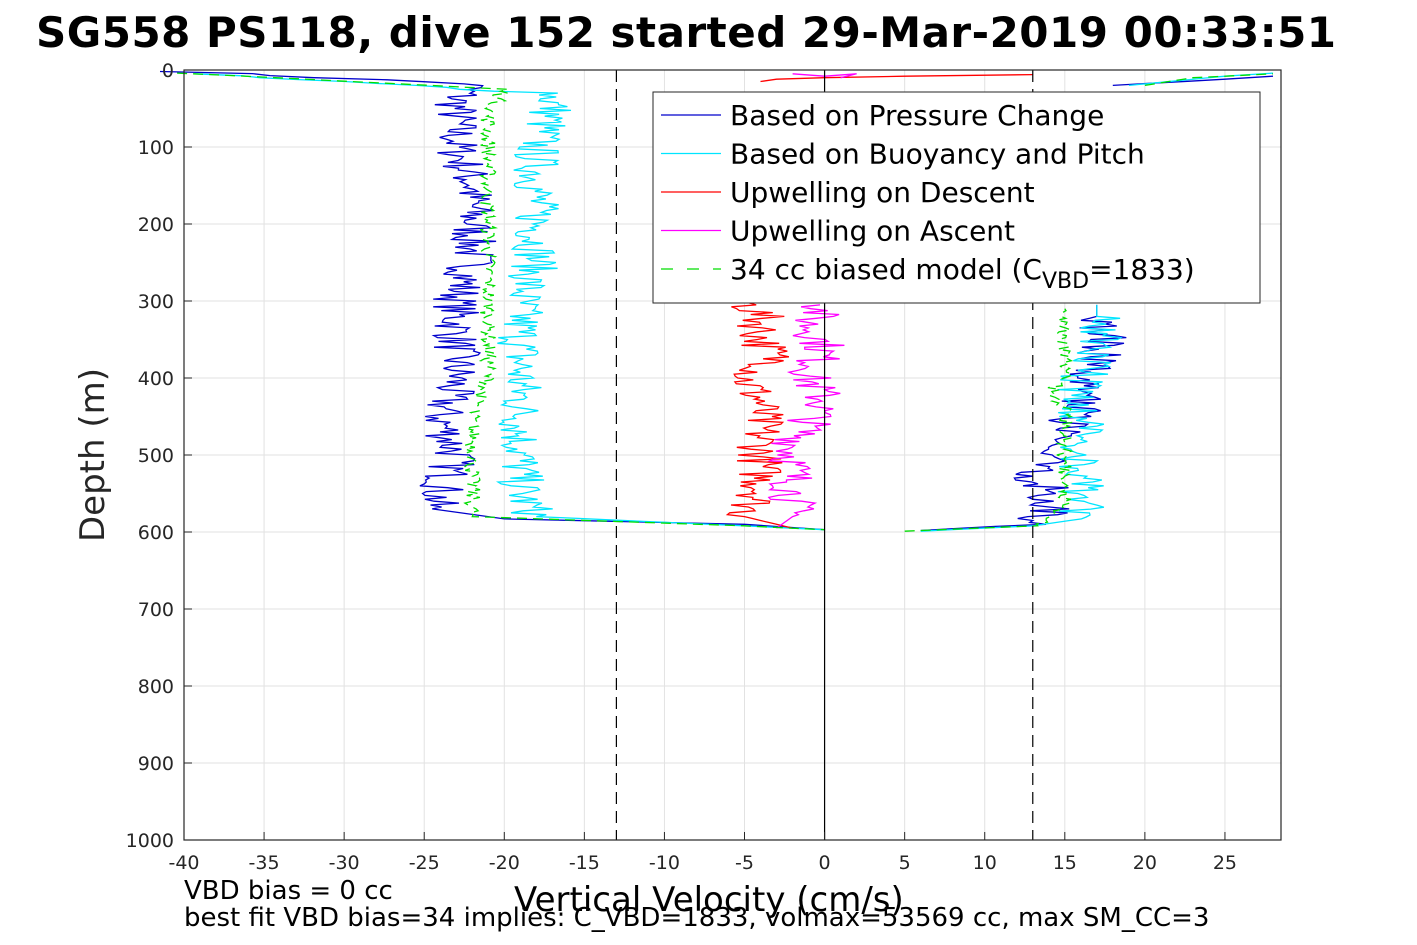 The height and width of the screenshot is (945, 1417). What do you see at coordinates (584, 863) in the screenshot?
I see `x-tick-label: -15` at bounding box center [584, 863].